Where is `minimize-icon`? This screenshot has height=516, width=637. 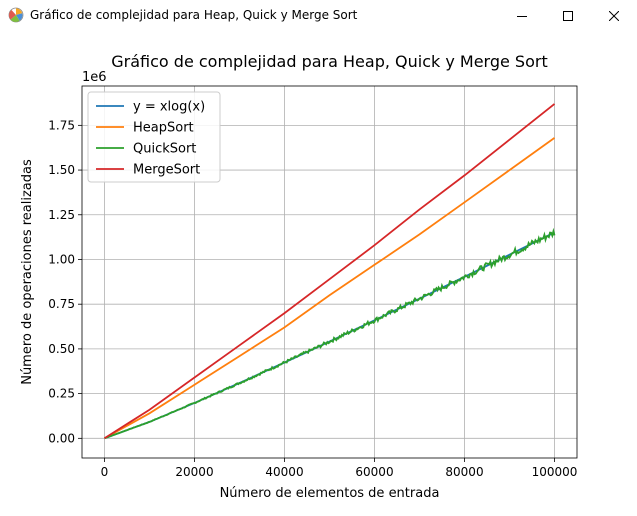 minimize-icon is located at coordinates (522, 16).